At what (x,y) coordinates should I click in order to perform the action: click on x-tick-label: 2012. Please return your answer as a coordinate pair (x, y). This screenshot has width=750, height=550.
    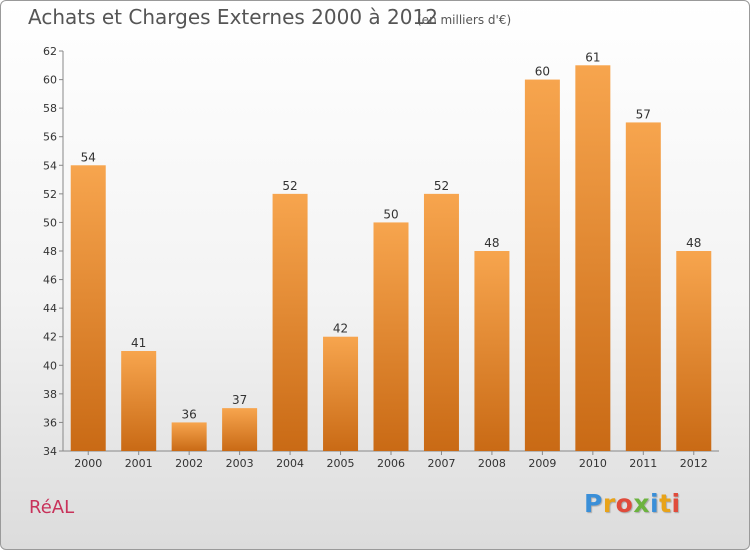
    Looking at the image, I should click on (694, 463).